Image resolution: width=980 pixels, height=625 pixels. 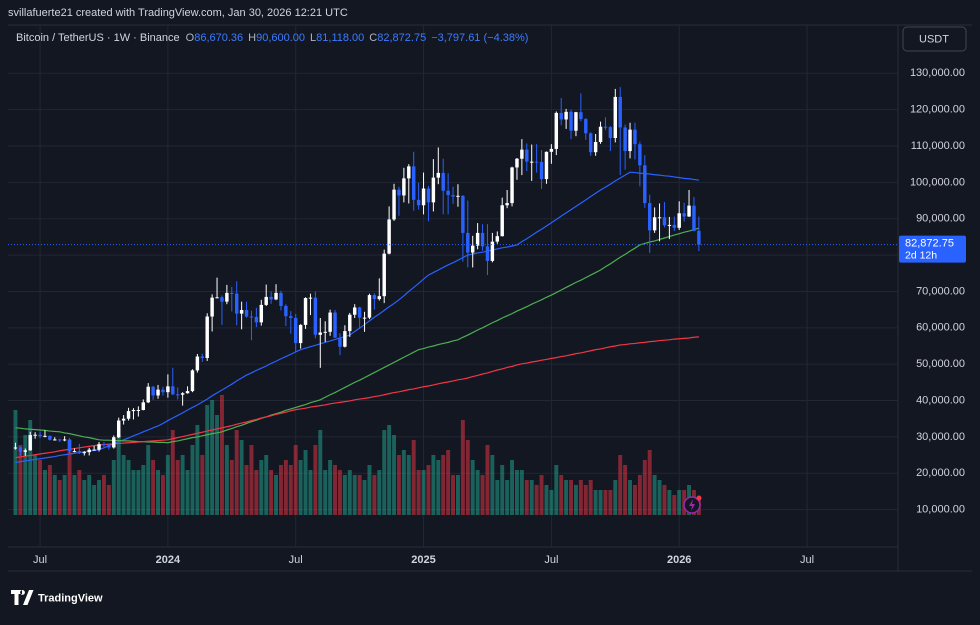 What do you see at coordinates (692, 504) in the screenshot?
I see `alert-icon` at bounding box center [692, 504].